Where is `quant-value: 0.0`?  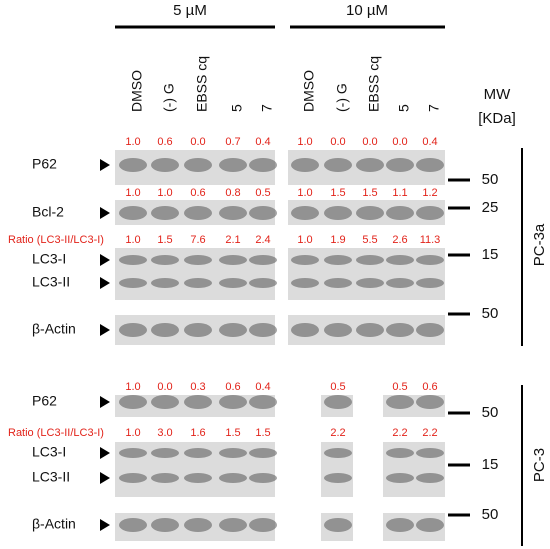 quant-value: 0.0 is located at coordinates (399, 142).